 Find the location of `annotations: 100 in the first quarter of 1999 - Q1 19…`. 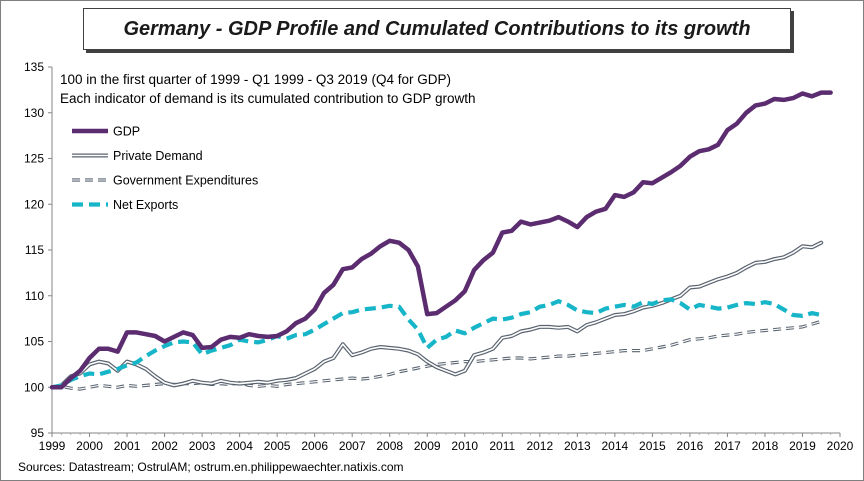

annotations: 100 in the first quarter of 1999 - Q1 19… is located at coordinates (267, 89).